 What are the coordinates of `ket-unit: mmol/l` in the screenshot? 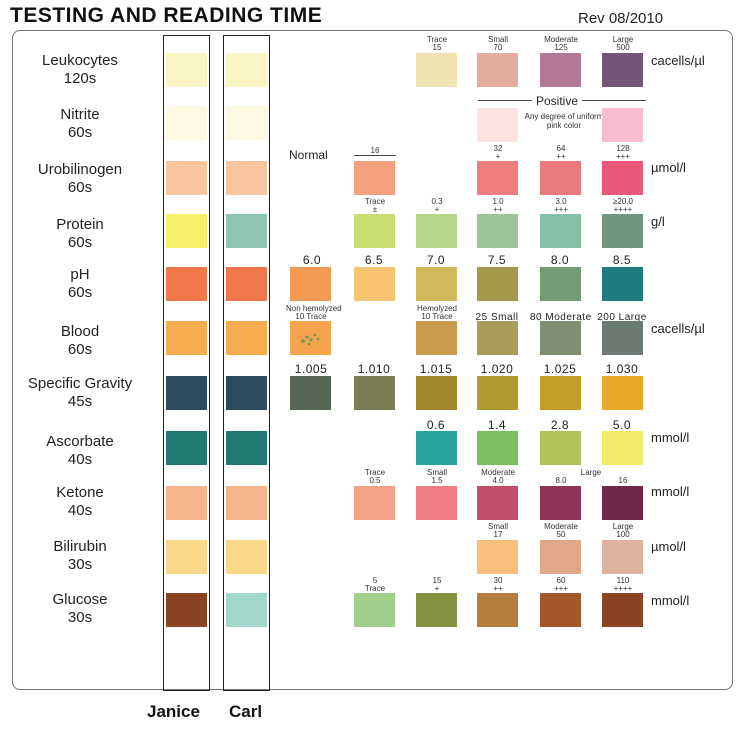 It's located at (670, 491).